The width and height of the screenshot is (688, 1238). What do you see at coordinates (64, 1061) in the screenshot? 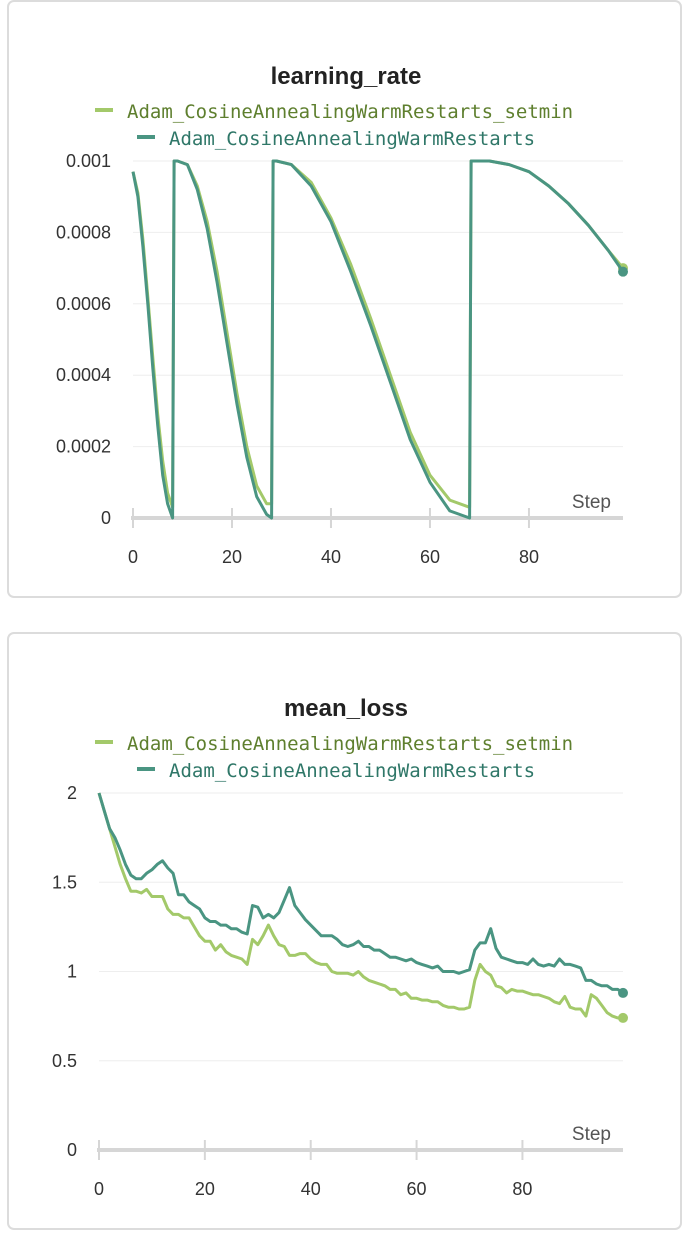
I see `y-tick-label: 0.5` at bounding box center [64, 1061].